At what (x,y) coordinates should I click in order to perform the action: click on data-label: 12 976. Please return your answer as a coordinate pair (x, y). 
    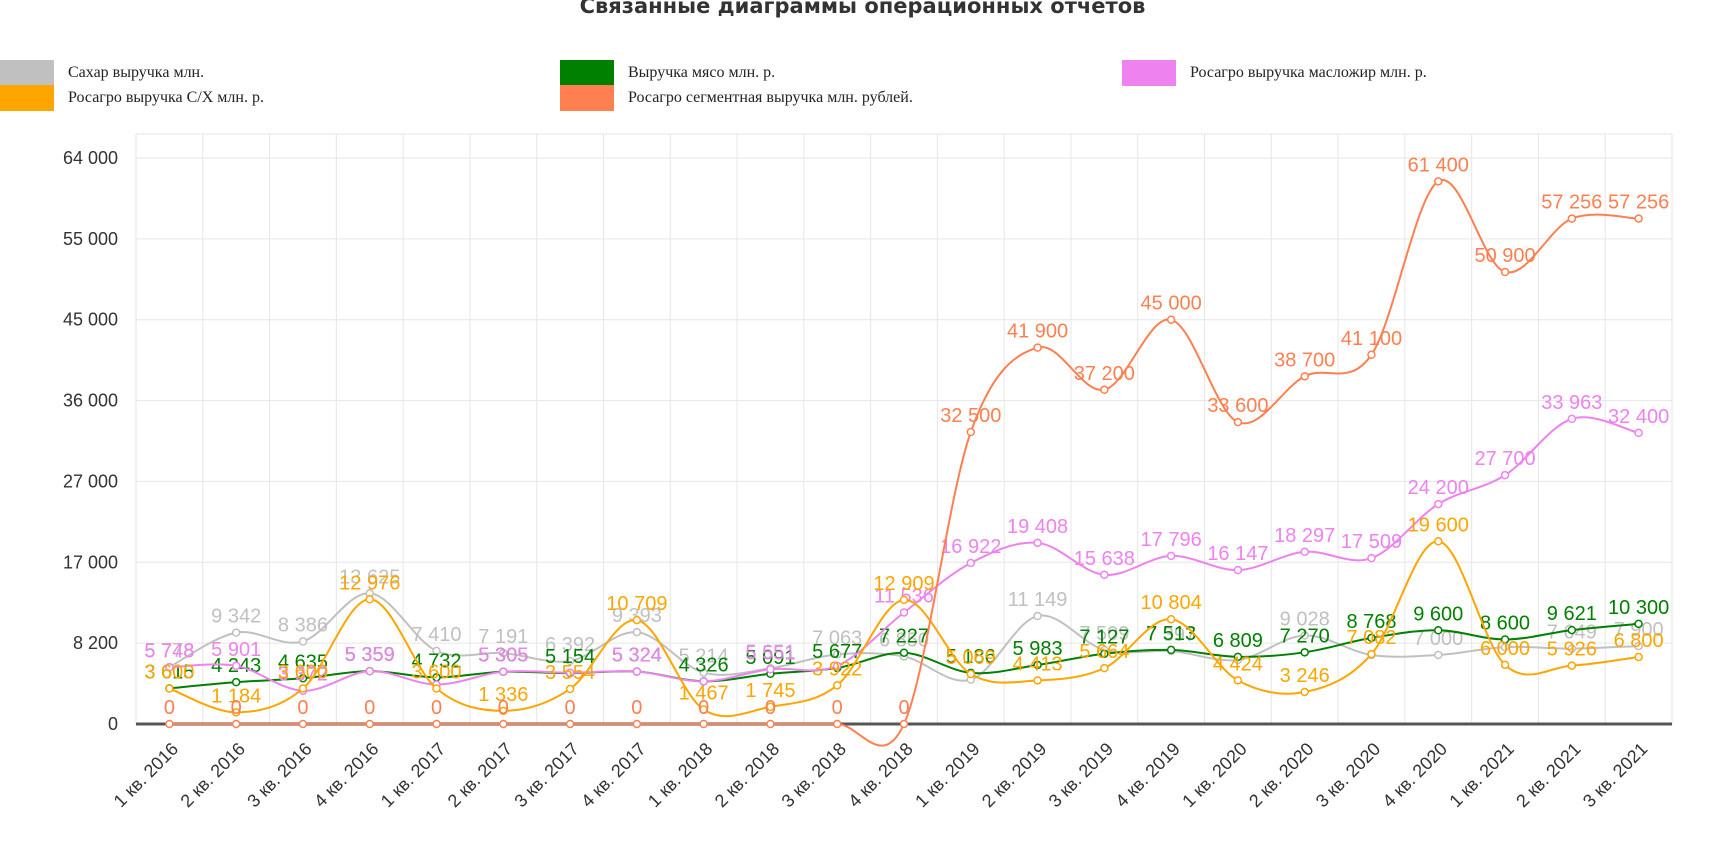
    Looking at the image, I should click on (369, 583).